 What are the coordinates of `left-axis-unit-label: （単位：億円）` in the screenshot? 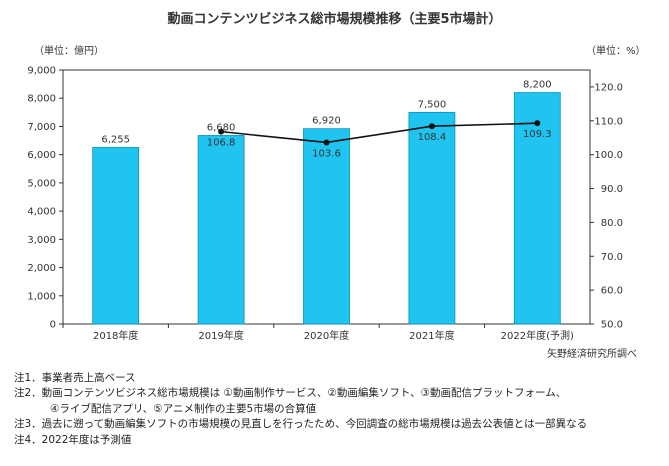 It's located at (69, 51).